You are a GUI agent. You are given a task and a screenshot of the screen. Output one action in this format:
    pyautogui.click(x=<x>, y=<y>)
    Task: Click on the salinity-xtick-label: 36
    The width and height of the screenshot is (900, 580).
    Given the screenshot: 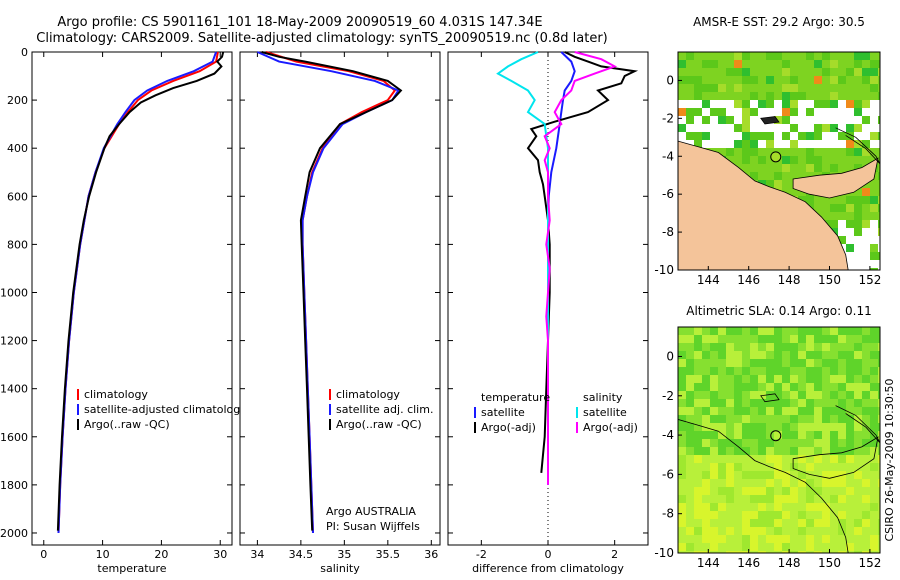 What is the action you would take?
    pyautogui.click(x=431, y=554)
    